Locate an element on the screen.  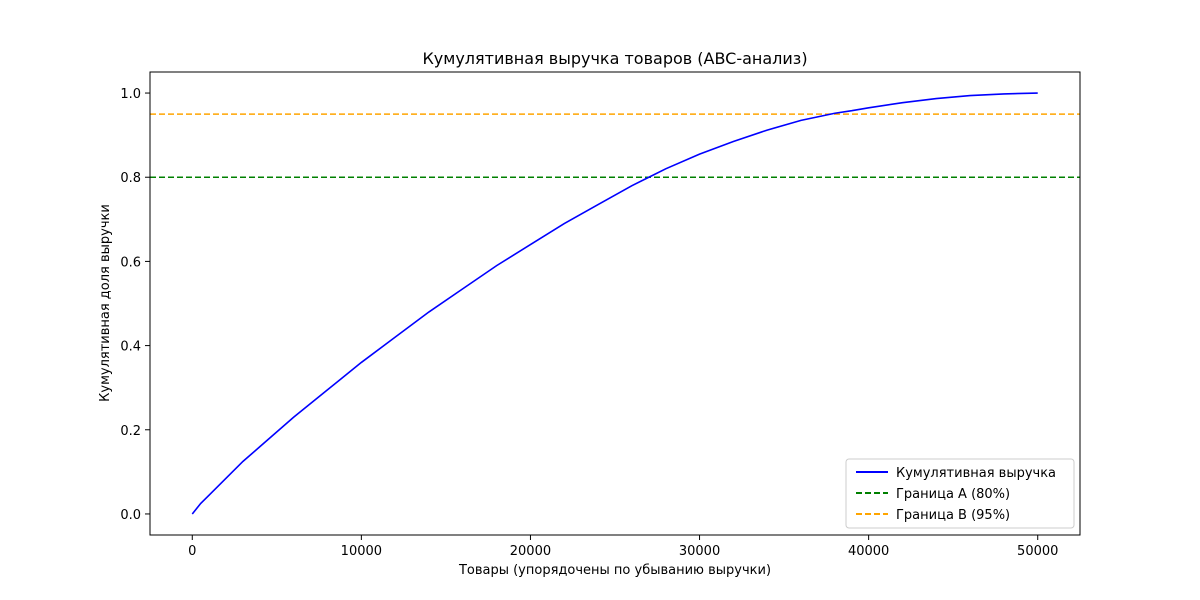
x-tick-label: 40000 is located at coordinates (868, 551).